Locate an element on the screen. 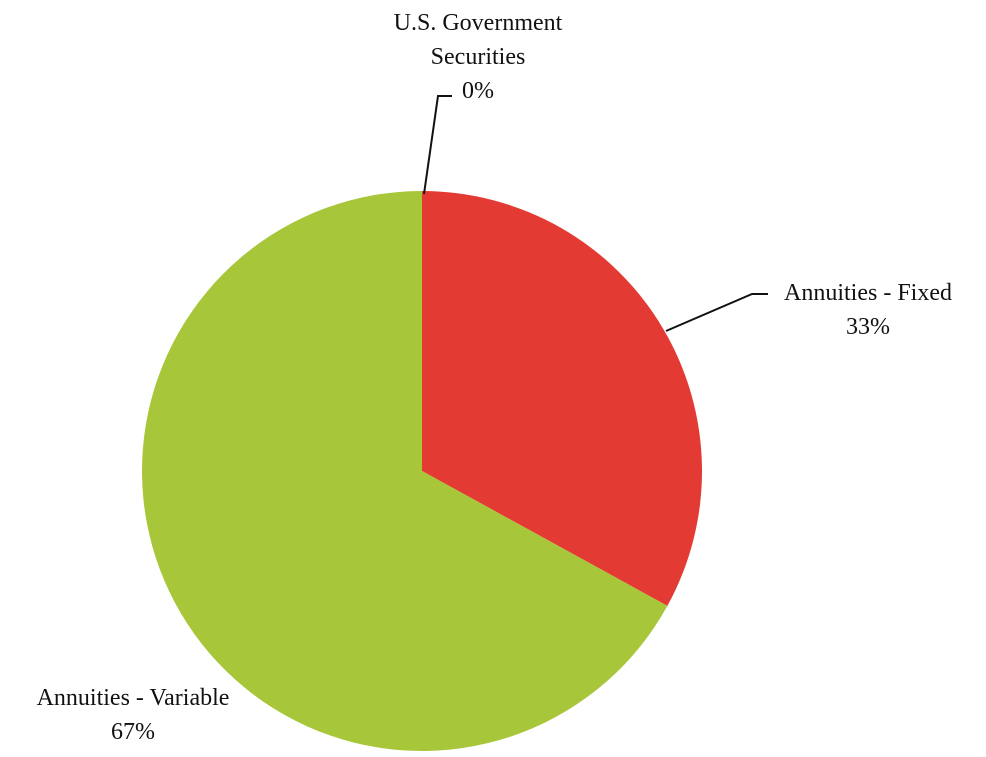 The width and height of the screenshot is (986, 757). slice-label: Annuities - Variable is located at coordinates (133, 698).